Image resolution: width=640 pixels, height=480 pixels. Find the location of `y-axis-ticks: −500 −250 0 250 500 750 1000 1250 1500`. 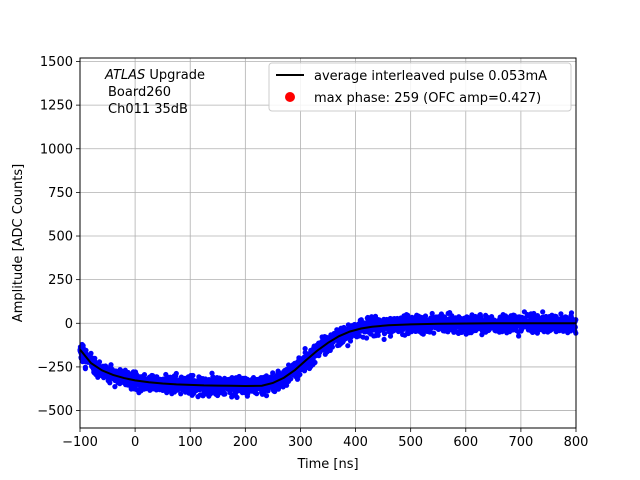

y-axis-ticks: −500 −250 0 250 500 750 1000 1250 1500 is located at coordinates (58, 237).